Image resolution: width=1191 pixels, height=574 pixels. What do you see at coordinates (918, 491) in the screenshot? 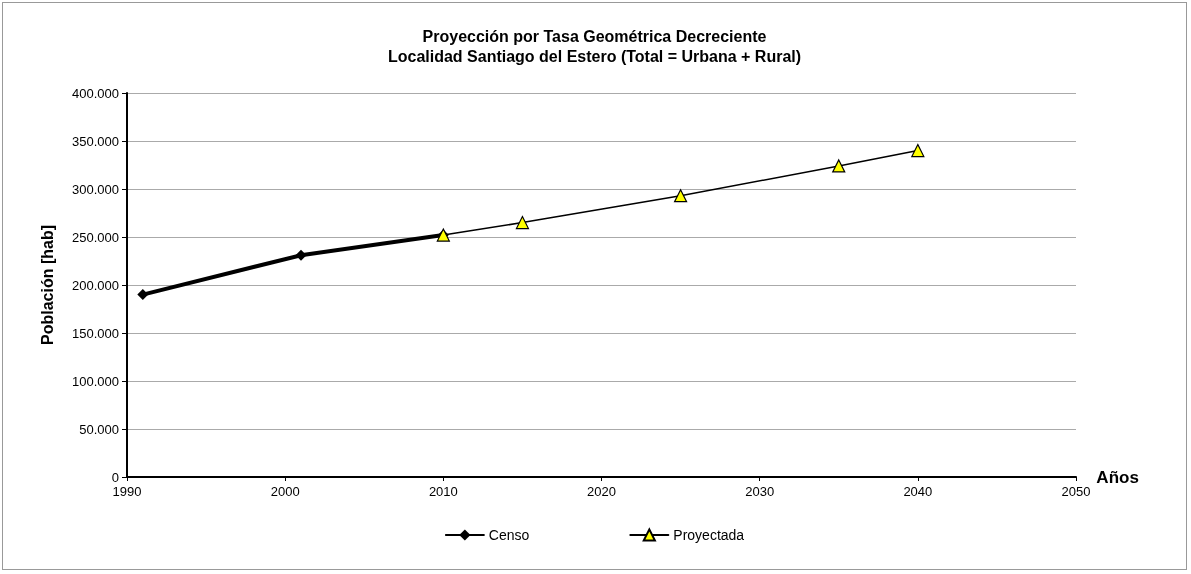
I see `x-tick-label: 2040` at bounding box center [918, 491].